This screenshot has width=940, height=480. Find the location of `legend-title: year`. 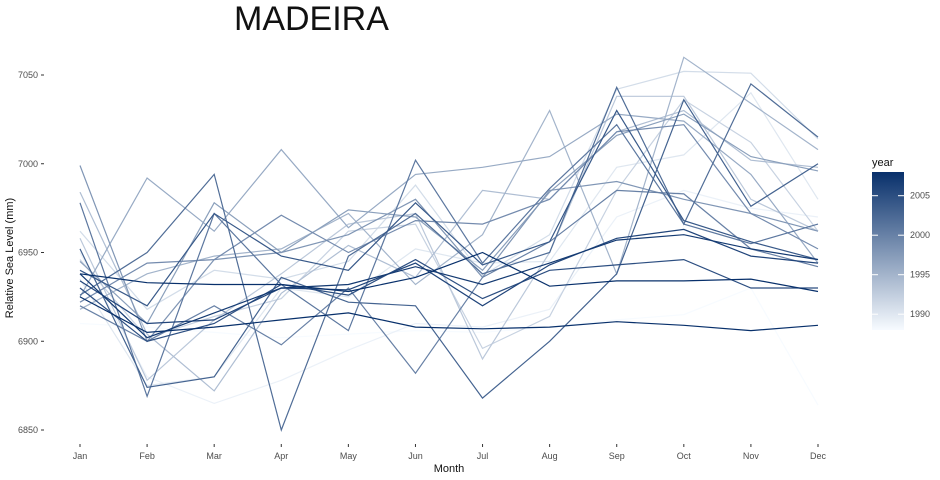

legend-title: year is located at coordinates (883, 163).